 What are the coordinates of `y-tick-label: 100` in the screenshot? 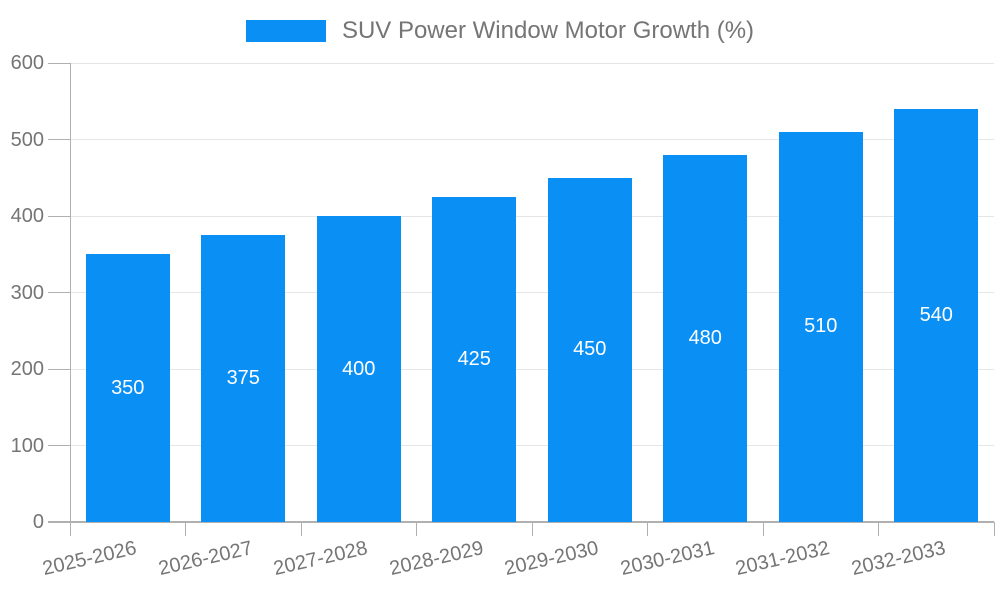 It's located at (27, 445).